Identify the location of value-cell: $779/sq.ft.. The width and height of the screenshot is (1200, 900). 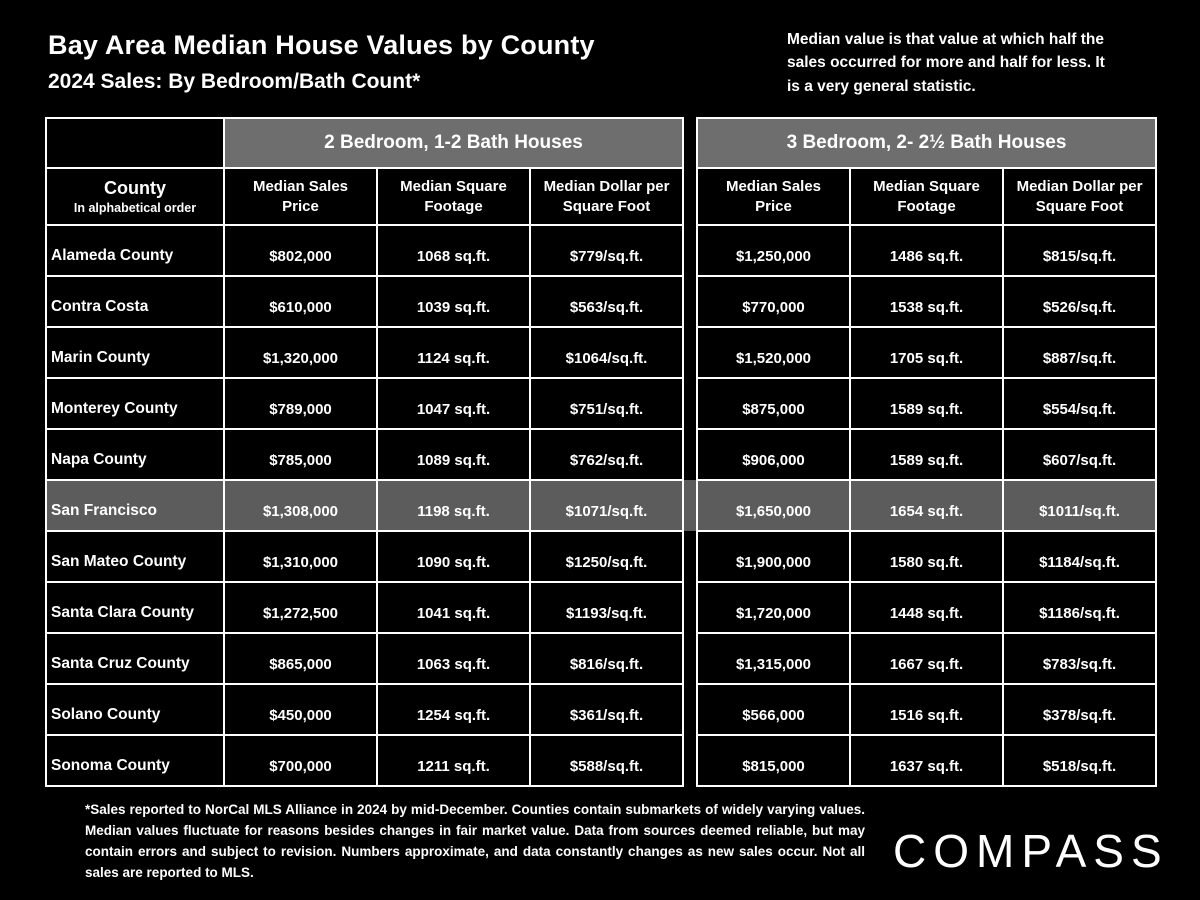
(606, 250).